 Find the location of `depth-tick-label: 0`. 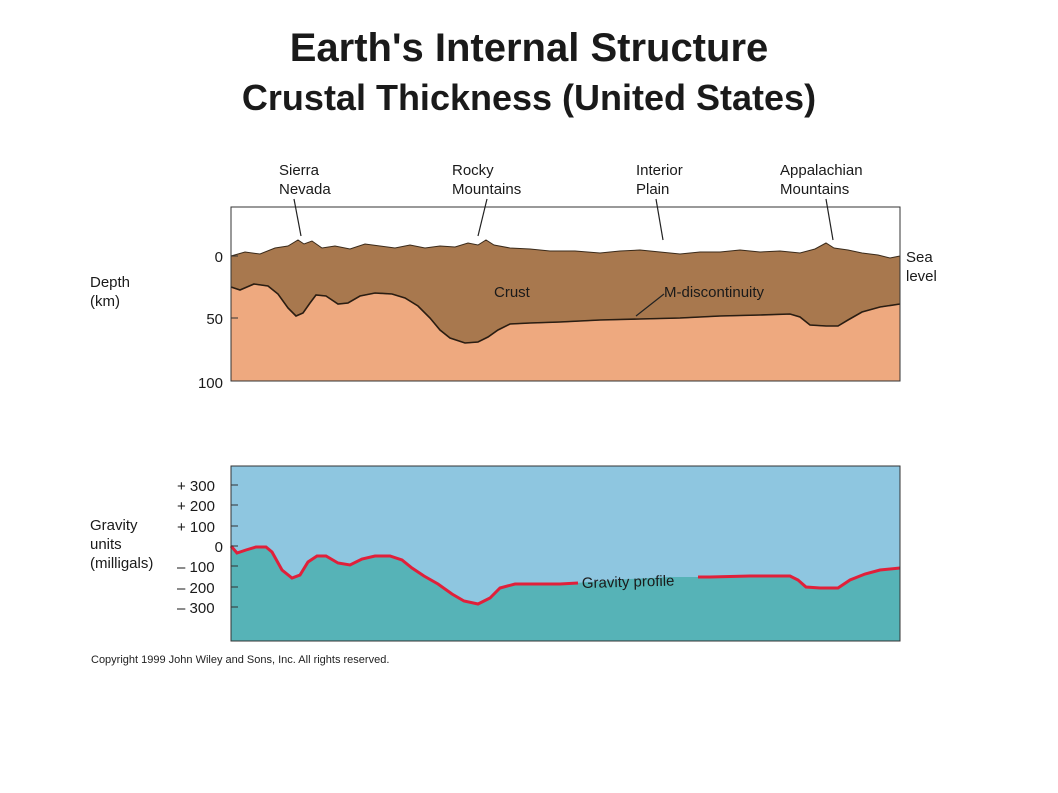

depth-tick-label: 0 is located at coordinates (219, 257).